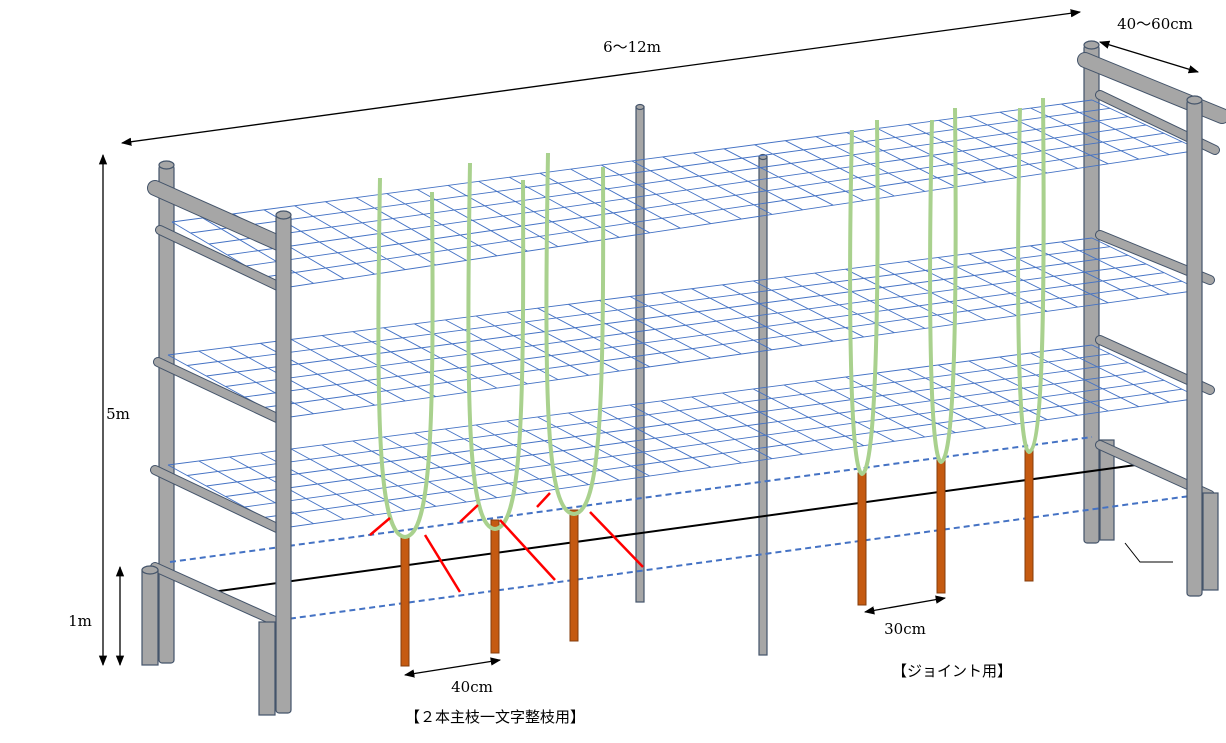 This screenshot has width=1226, height=743. Describe the element at coordinates (905, 629) in the screenshot. I see `spacing-label: 30cm` at that location.